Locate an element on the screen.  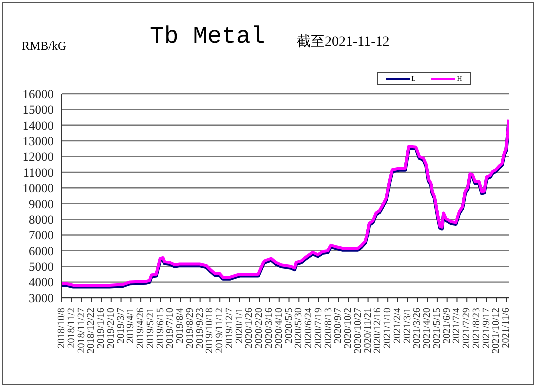
x-tick-label: 2020/8/13 is located at coordinates (328, 328).